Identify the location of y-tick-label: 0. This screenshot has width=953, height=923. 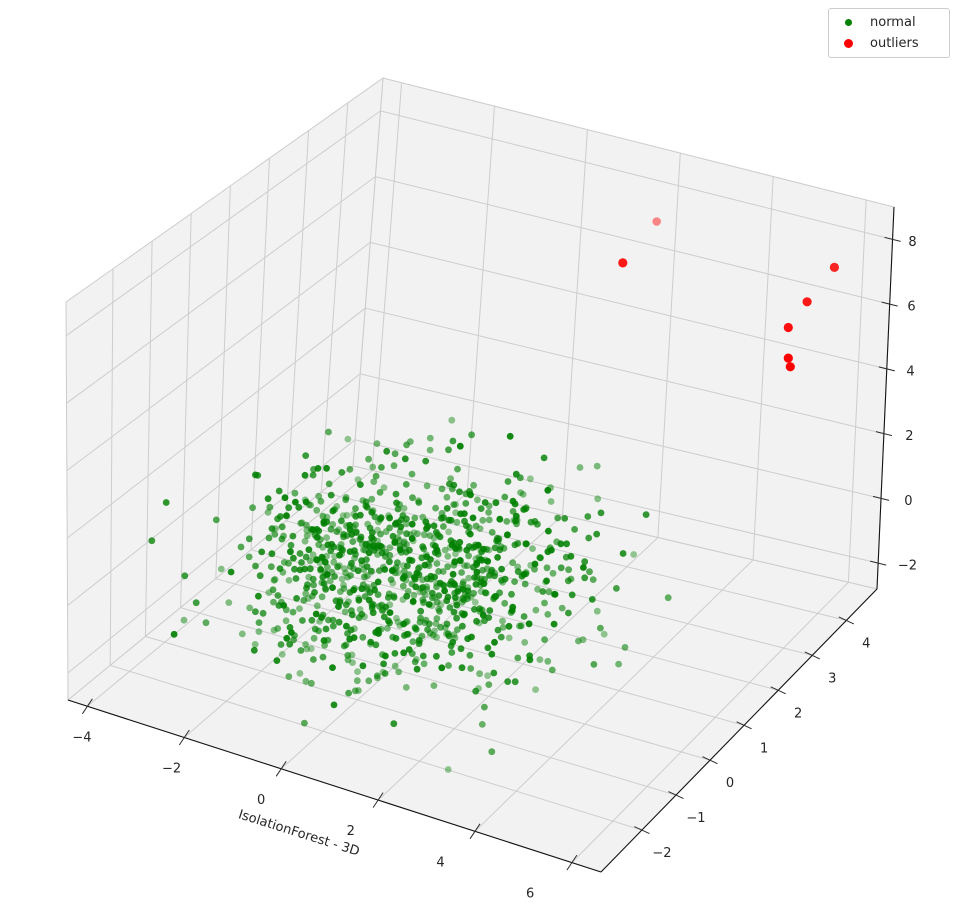
(730, 783).